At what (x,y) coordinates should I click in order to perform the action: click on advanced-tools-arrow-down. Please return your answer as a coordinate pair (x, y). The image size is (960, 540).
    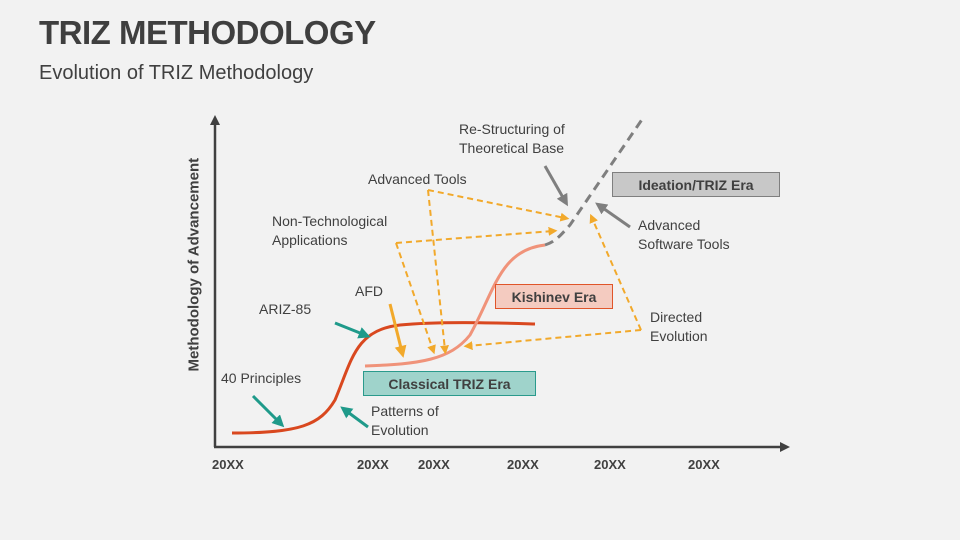
    Looking at the image, I should click on (438, 272).